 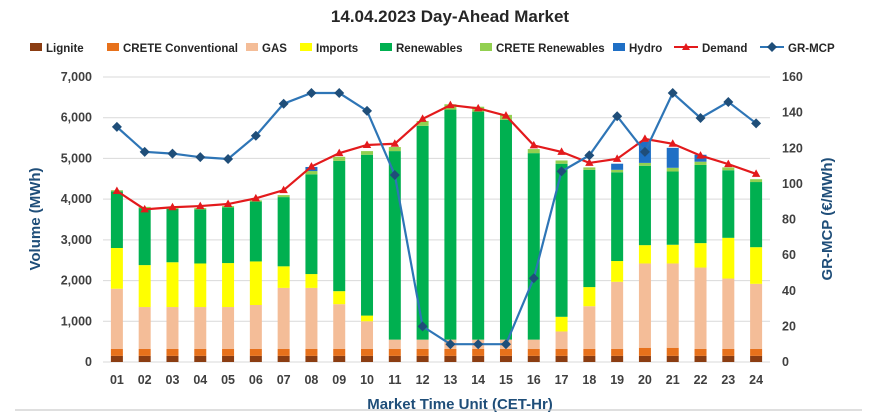 I want to click on legend-item-crete-renewables: CRETE Renewables, so click(x=542, y=49).